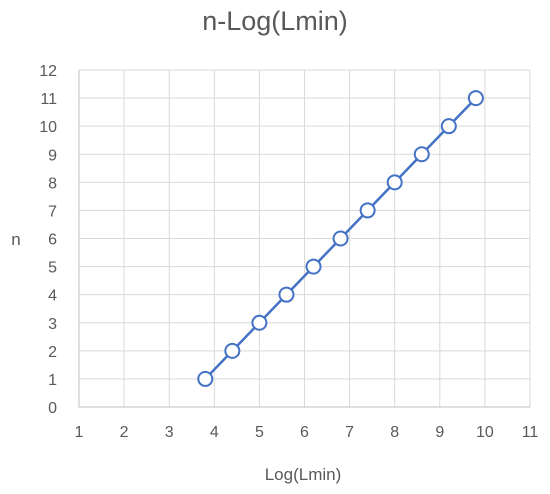 The image size is (550, 494). I want to click on x-tick-labels: 1 2 3 4 5 6 7 8 9 10 11, so click(307, 432).